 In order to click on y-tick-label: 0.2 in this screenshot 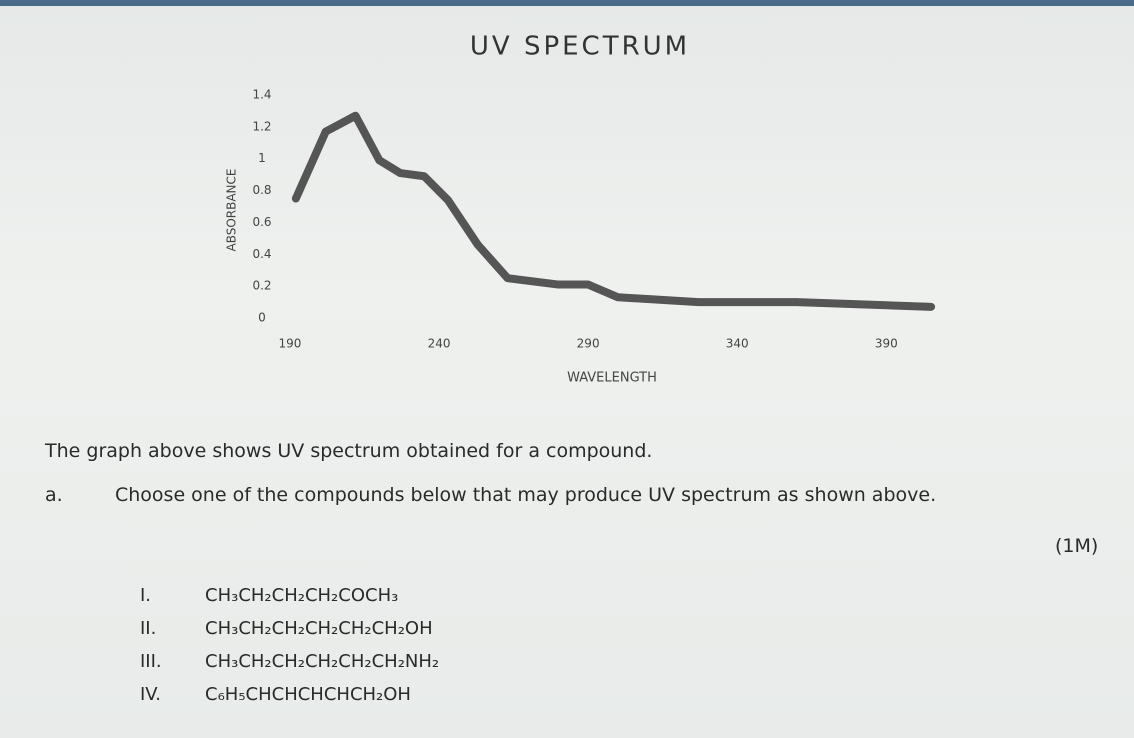, I will do `click(261, 286)`.